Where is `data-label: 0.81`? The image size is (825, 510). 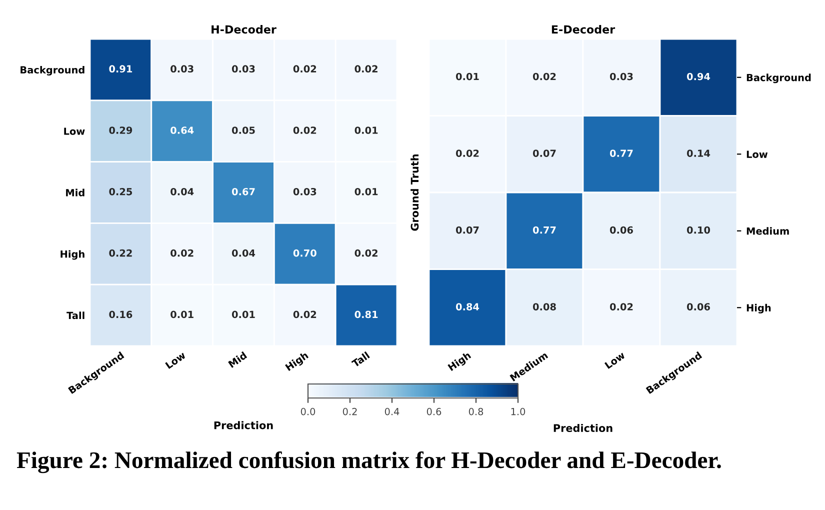 data-label: 0.81 is located at coordinates (366, 314).